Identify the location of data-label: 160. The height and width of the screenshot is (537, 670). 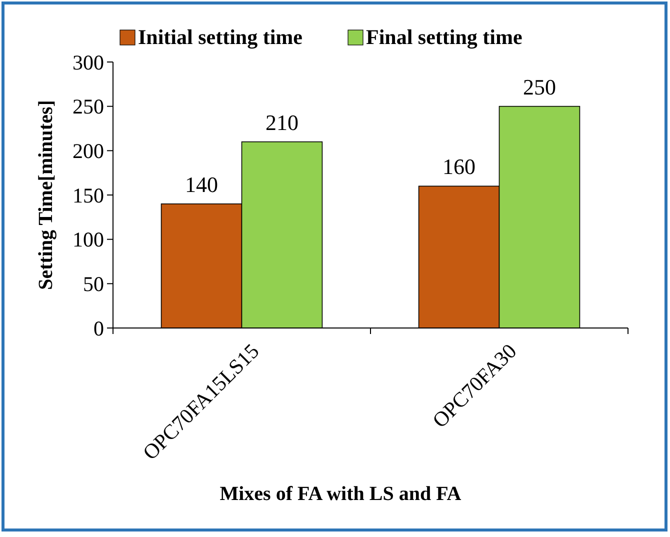
(459, 167).